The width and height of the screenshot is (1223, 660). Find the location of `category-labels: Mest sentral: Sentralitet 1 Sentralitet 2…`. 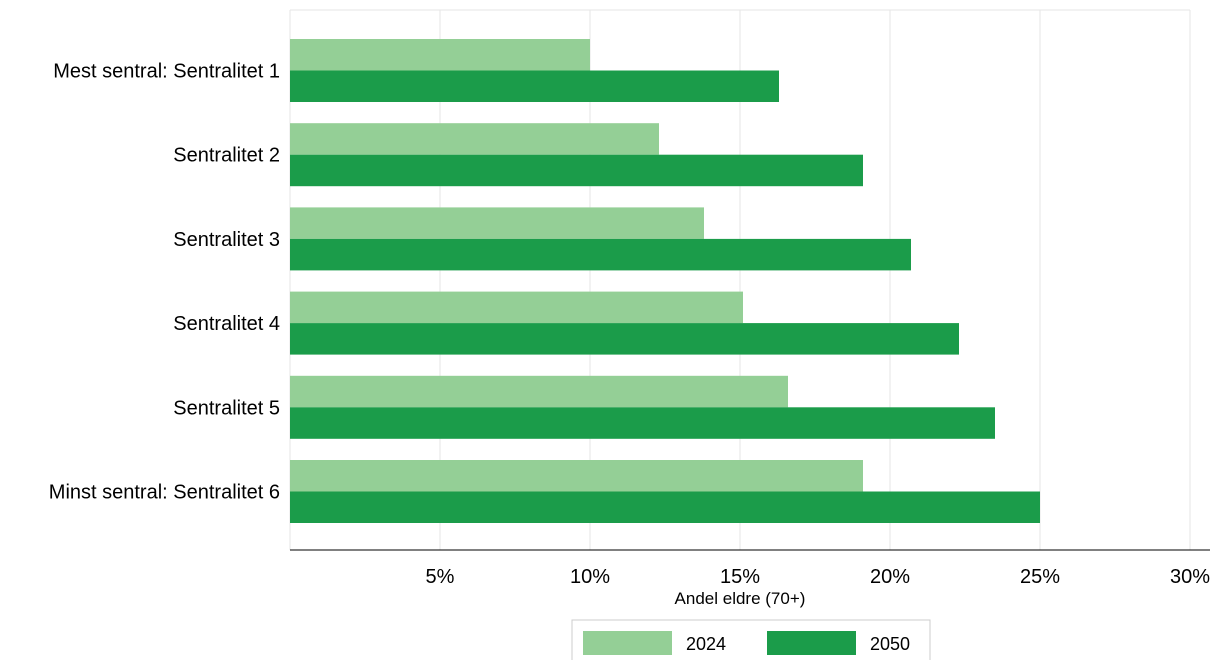

category-labels: Mest sentral: Sentralitet 1 Sentralitet 2… is located at coordinates (164, 282).